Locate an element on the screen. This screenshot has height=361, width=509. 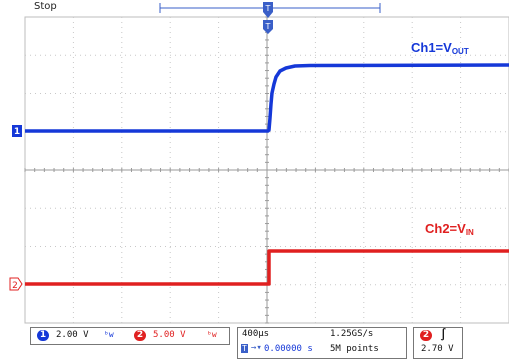
channel-scale-box is located at coordinates (130, 336).